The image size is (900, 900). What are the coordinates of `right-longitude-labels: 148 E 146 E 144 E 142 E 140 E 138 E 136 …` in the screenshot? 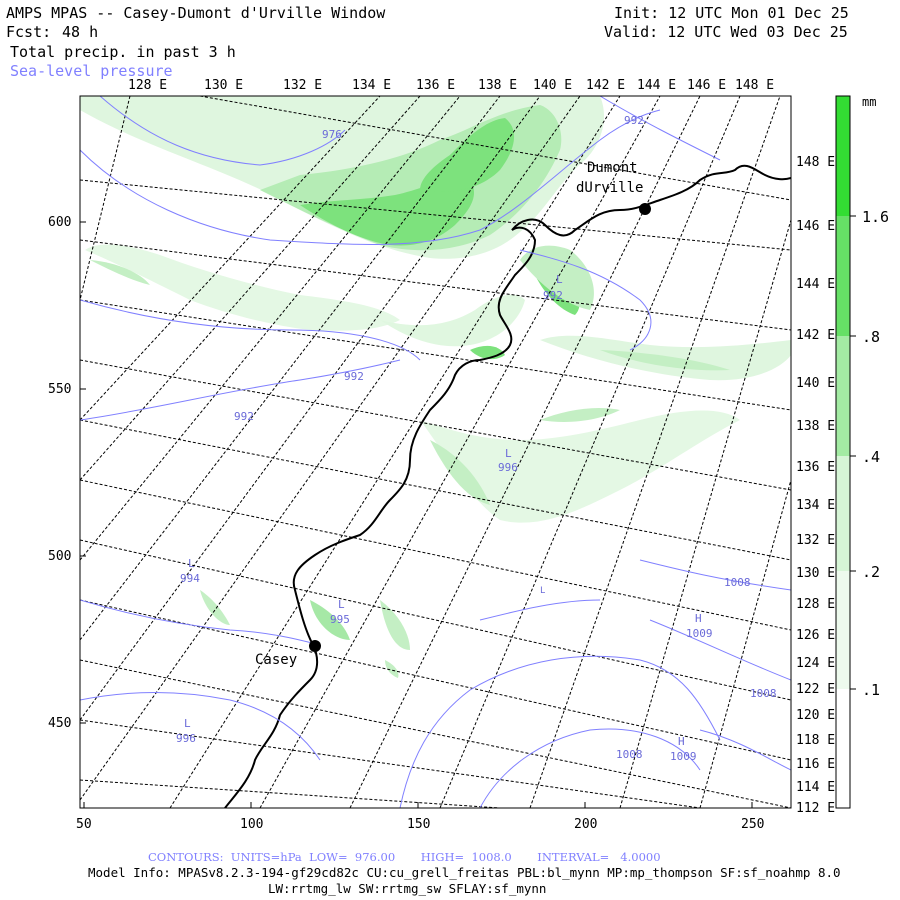 It's located at (815, 485).